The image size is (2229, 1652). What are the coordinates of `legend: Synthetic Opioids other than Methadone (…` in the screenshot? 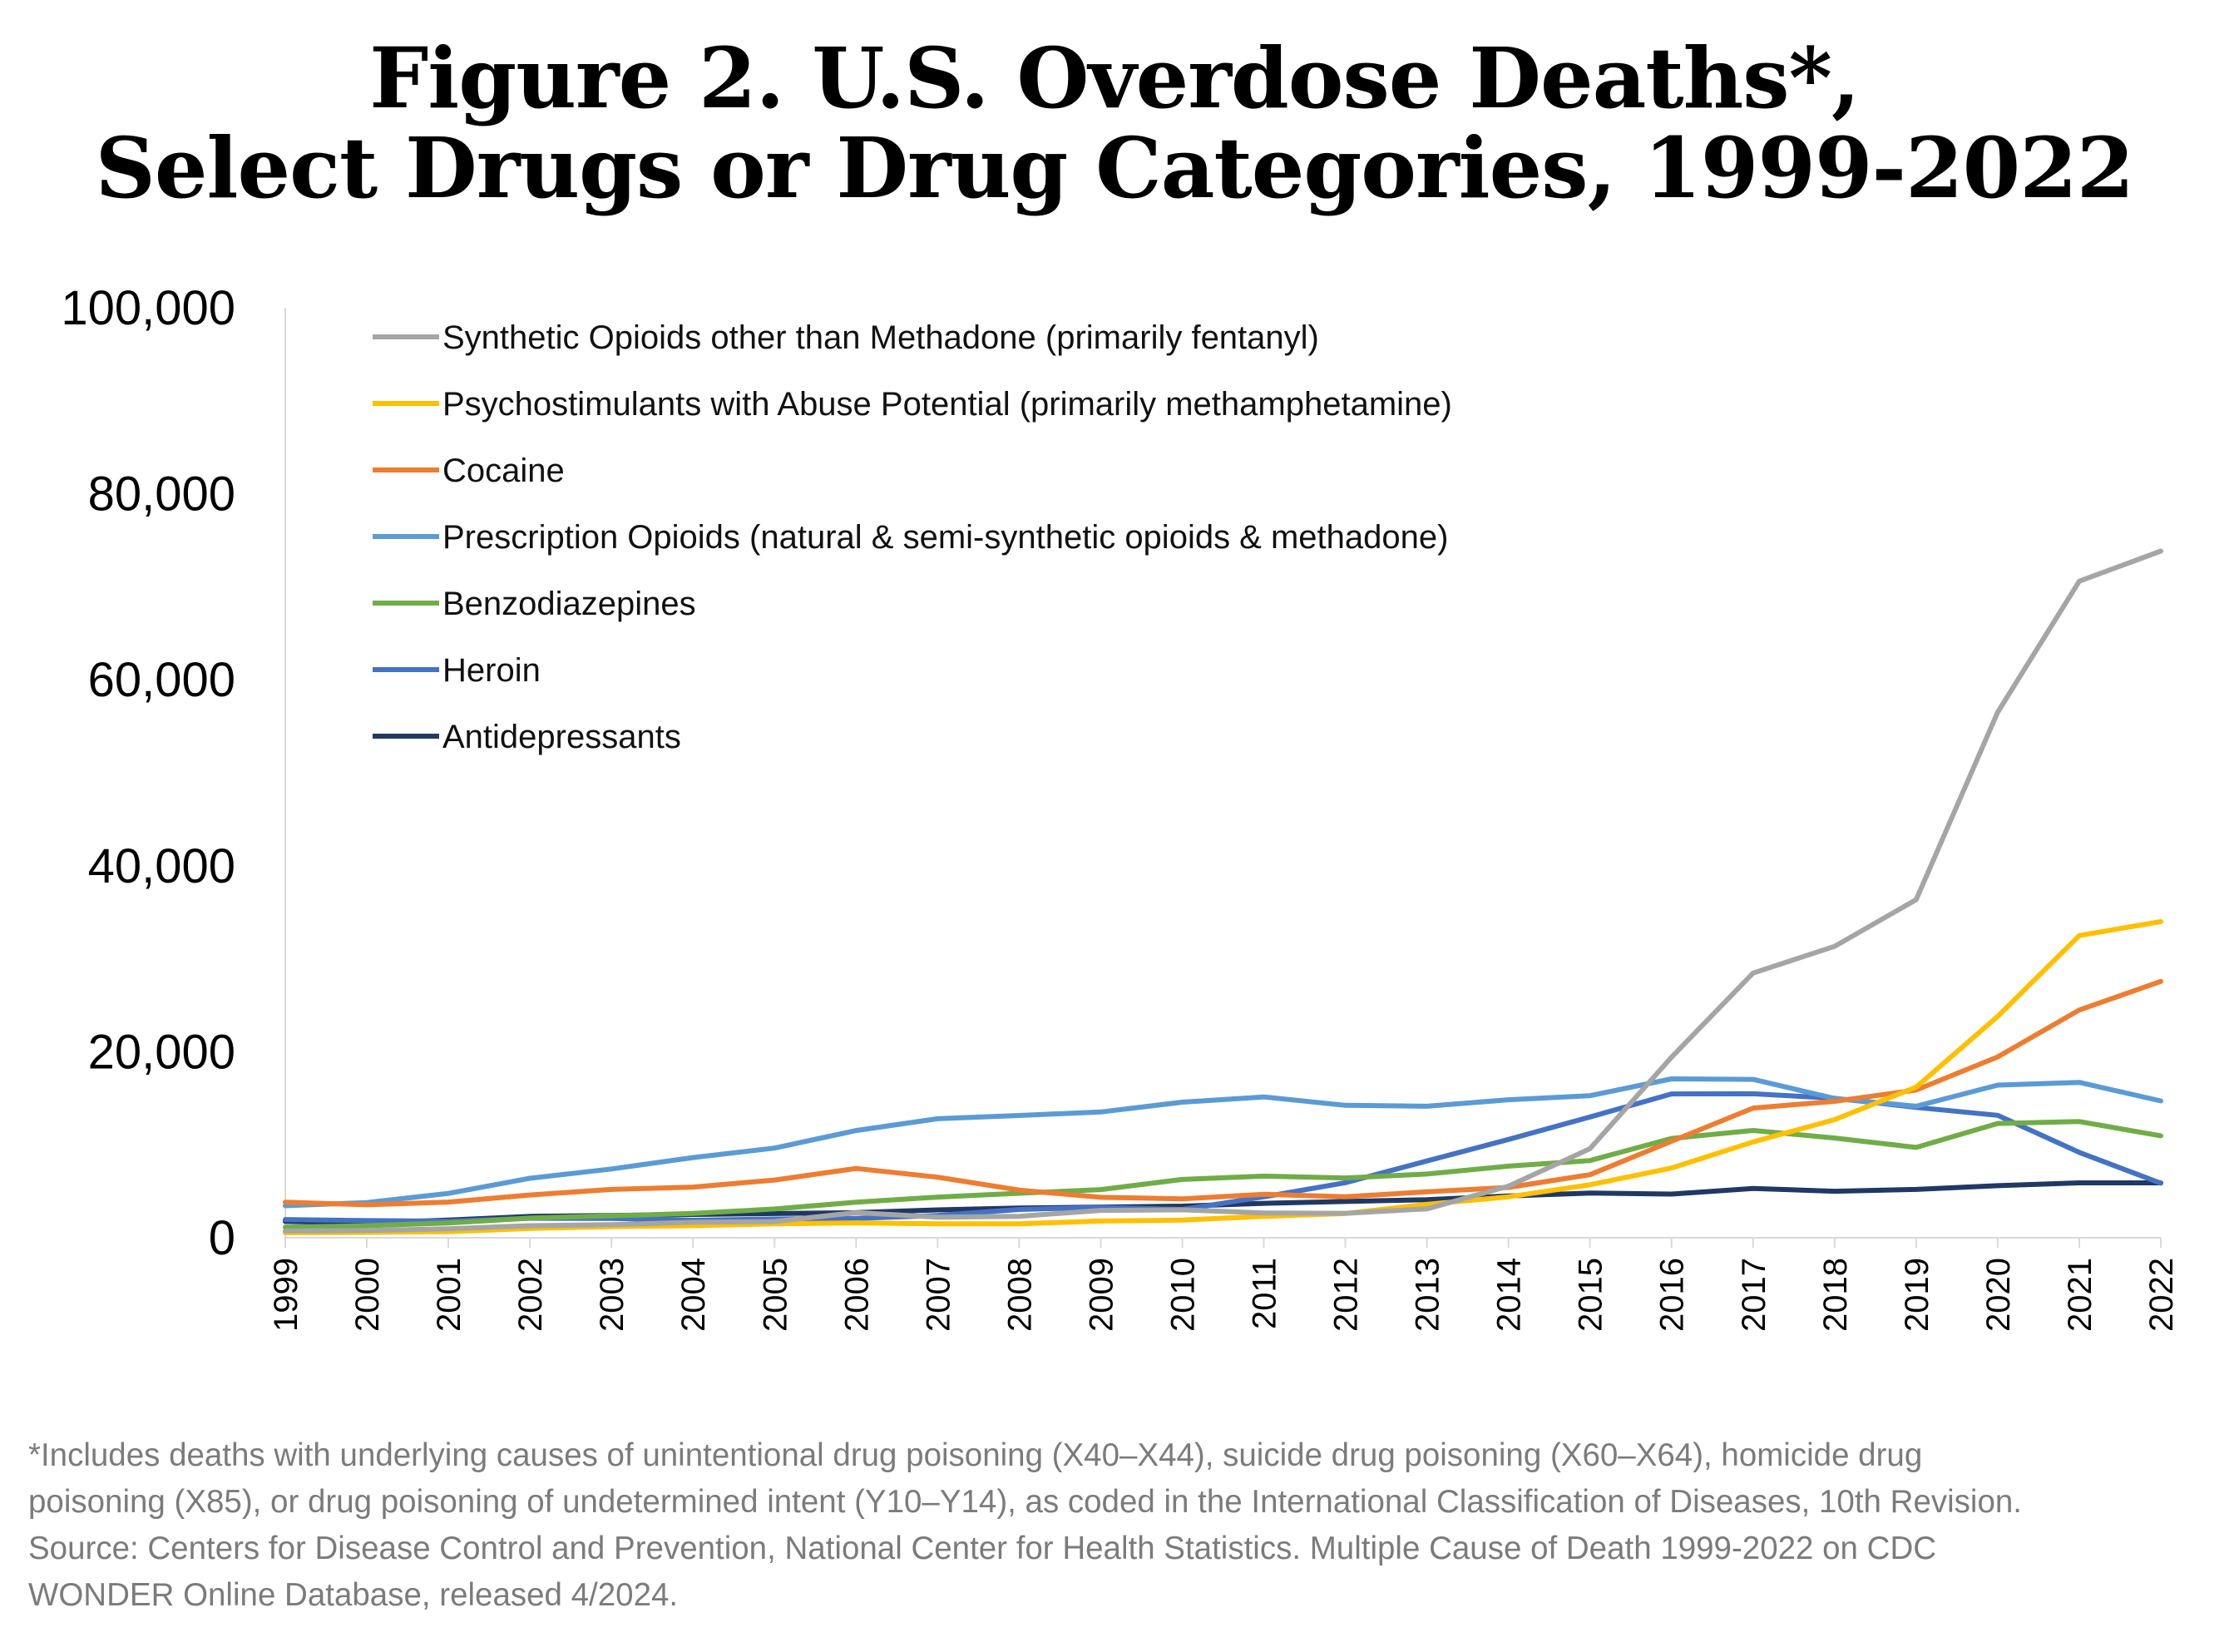 It's located at (913, 537).